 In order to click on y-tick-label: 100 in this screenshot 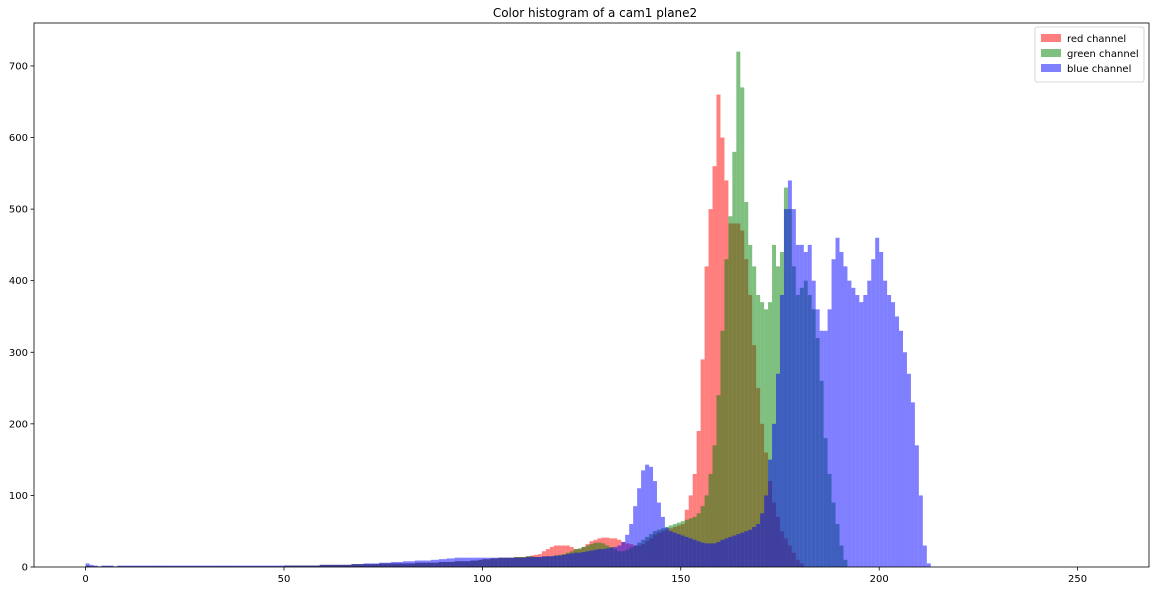, I will do `click(18, 496)`.